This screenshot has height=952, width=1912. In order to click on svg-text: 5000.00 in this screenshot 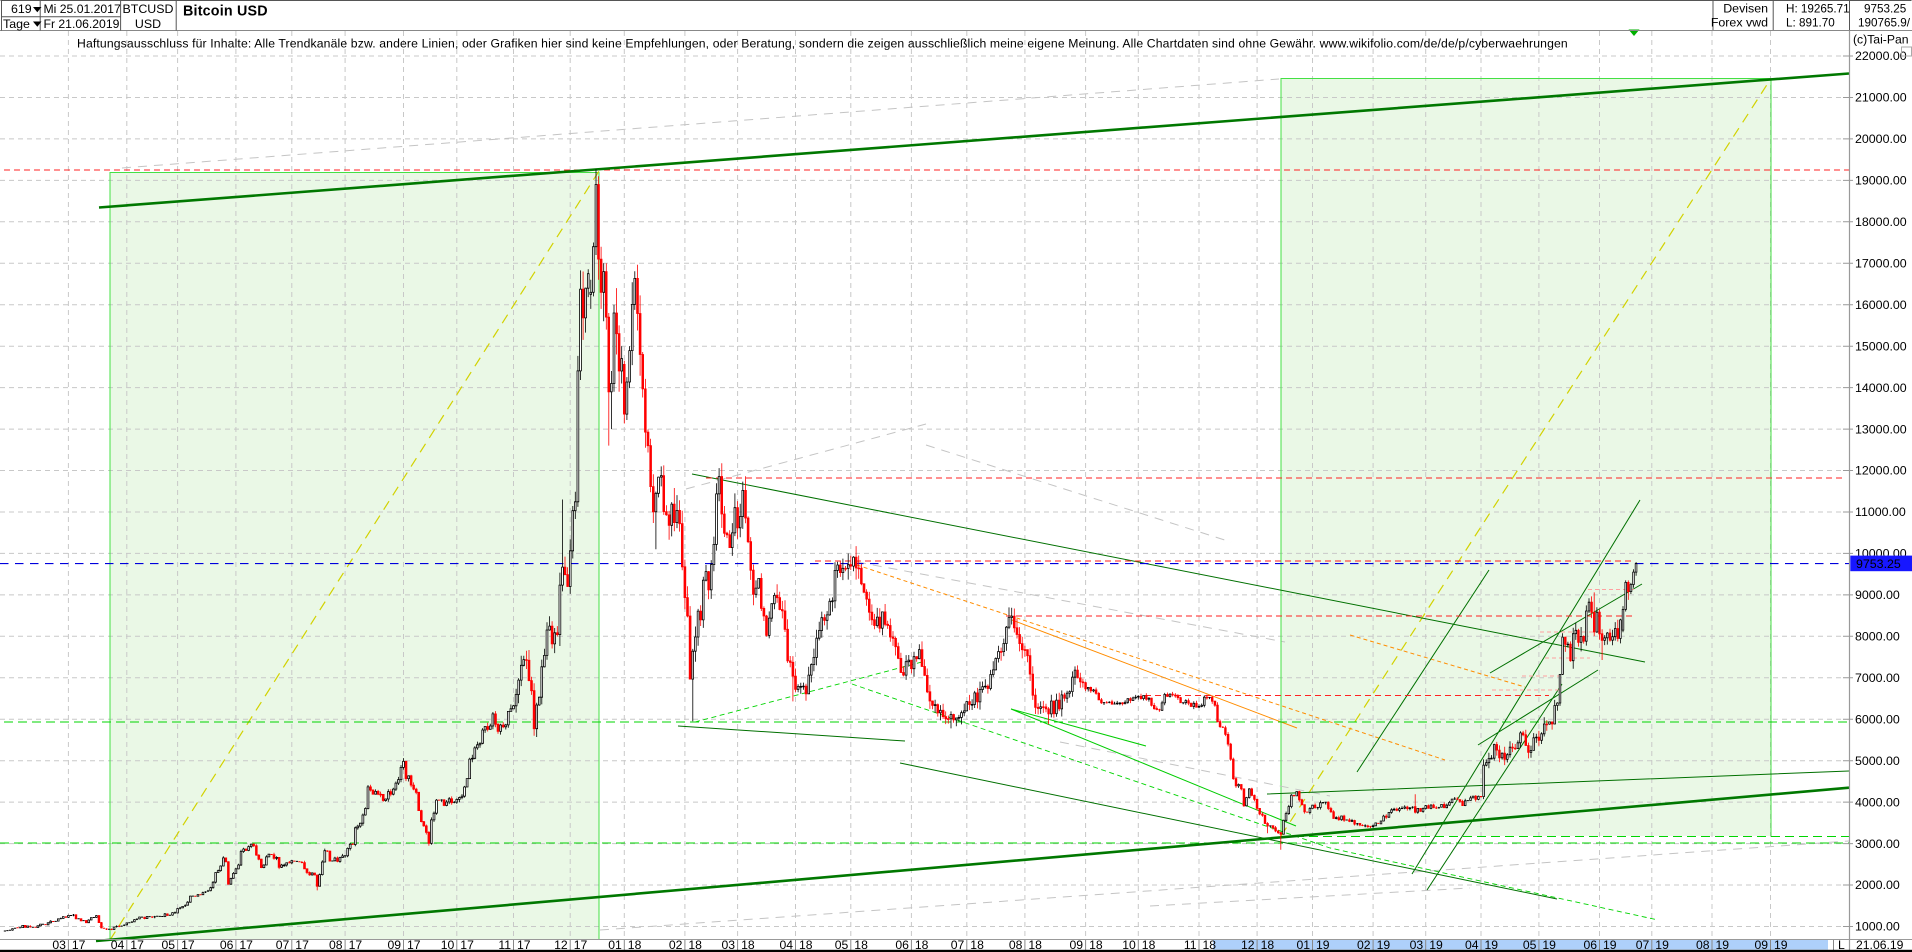, I will do `click(1877, 761)`.